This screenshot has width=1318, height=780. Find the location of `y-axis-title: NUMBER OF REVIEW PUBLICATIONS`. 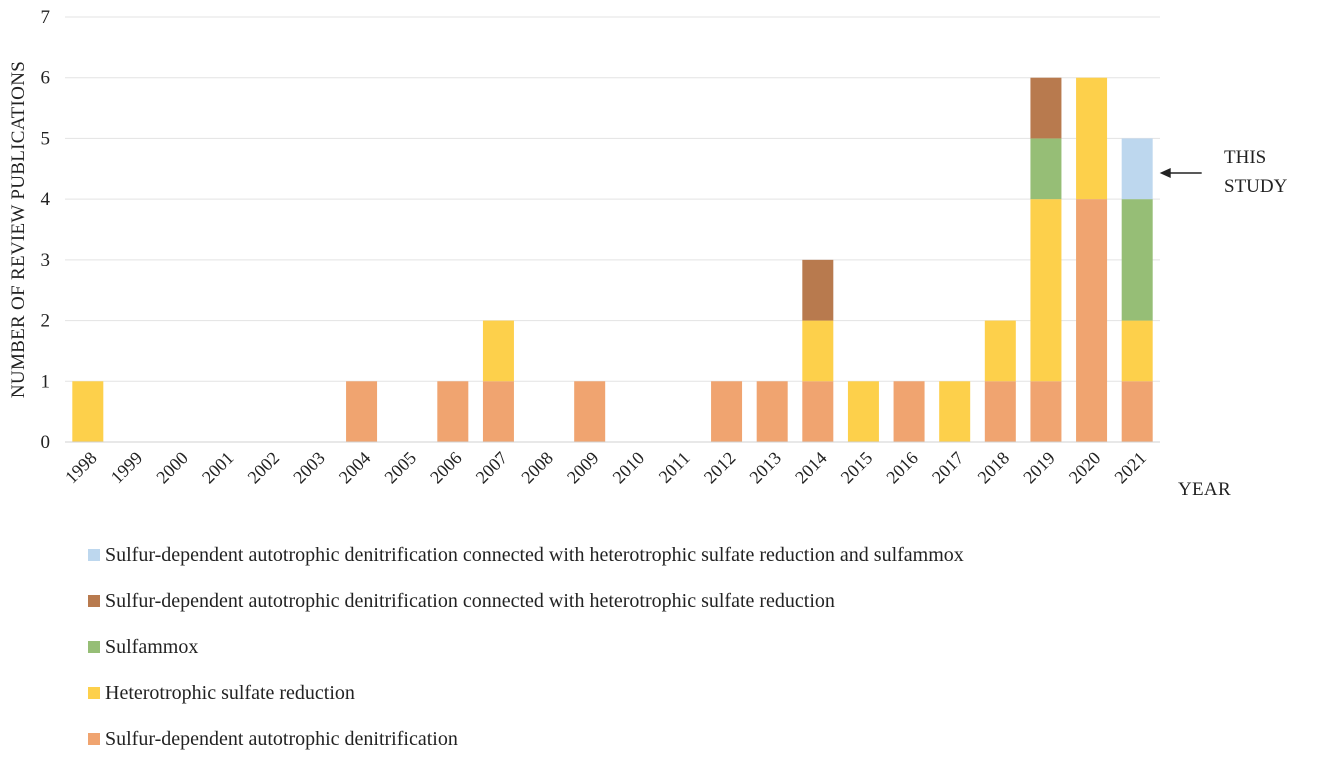

y-axis-title: NUMBER OF REVIEW PUBLICATIONS is located at coordinates (18, 229).